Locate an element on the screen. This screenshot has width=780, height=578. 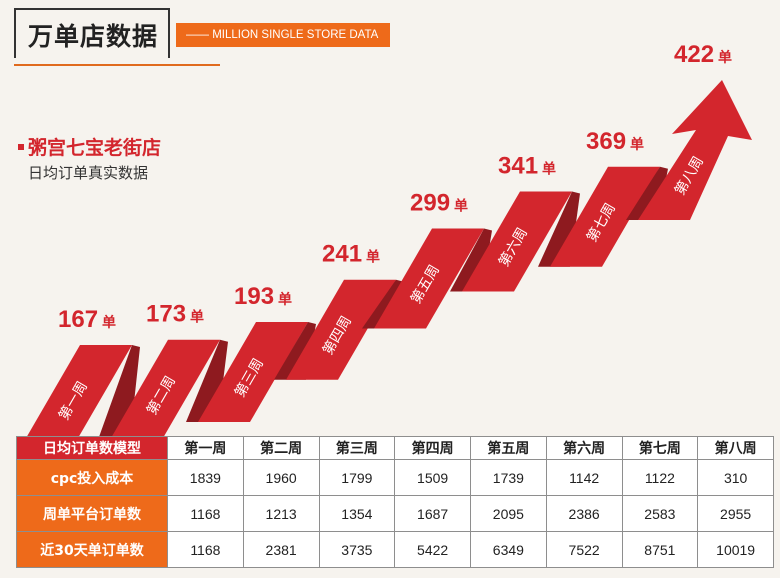
value-label: 369 is located at coordinates (606, 141).